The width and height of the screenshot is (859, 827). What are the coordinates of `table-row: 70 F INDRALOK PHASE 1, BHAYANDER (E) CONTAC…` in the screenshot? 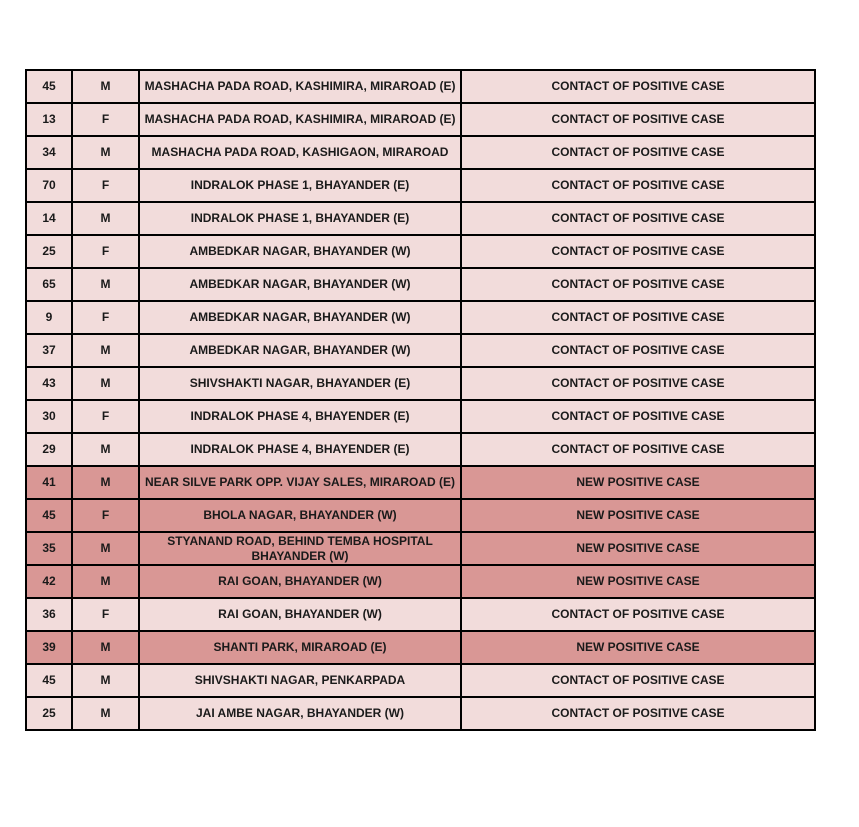 It's located at (420, 185).